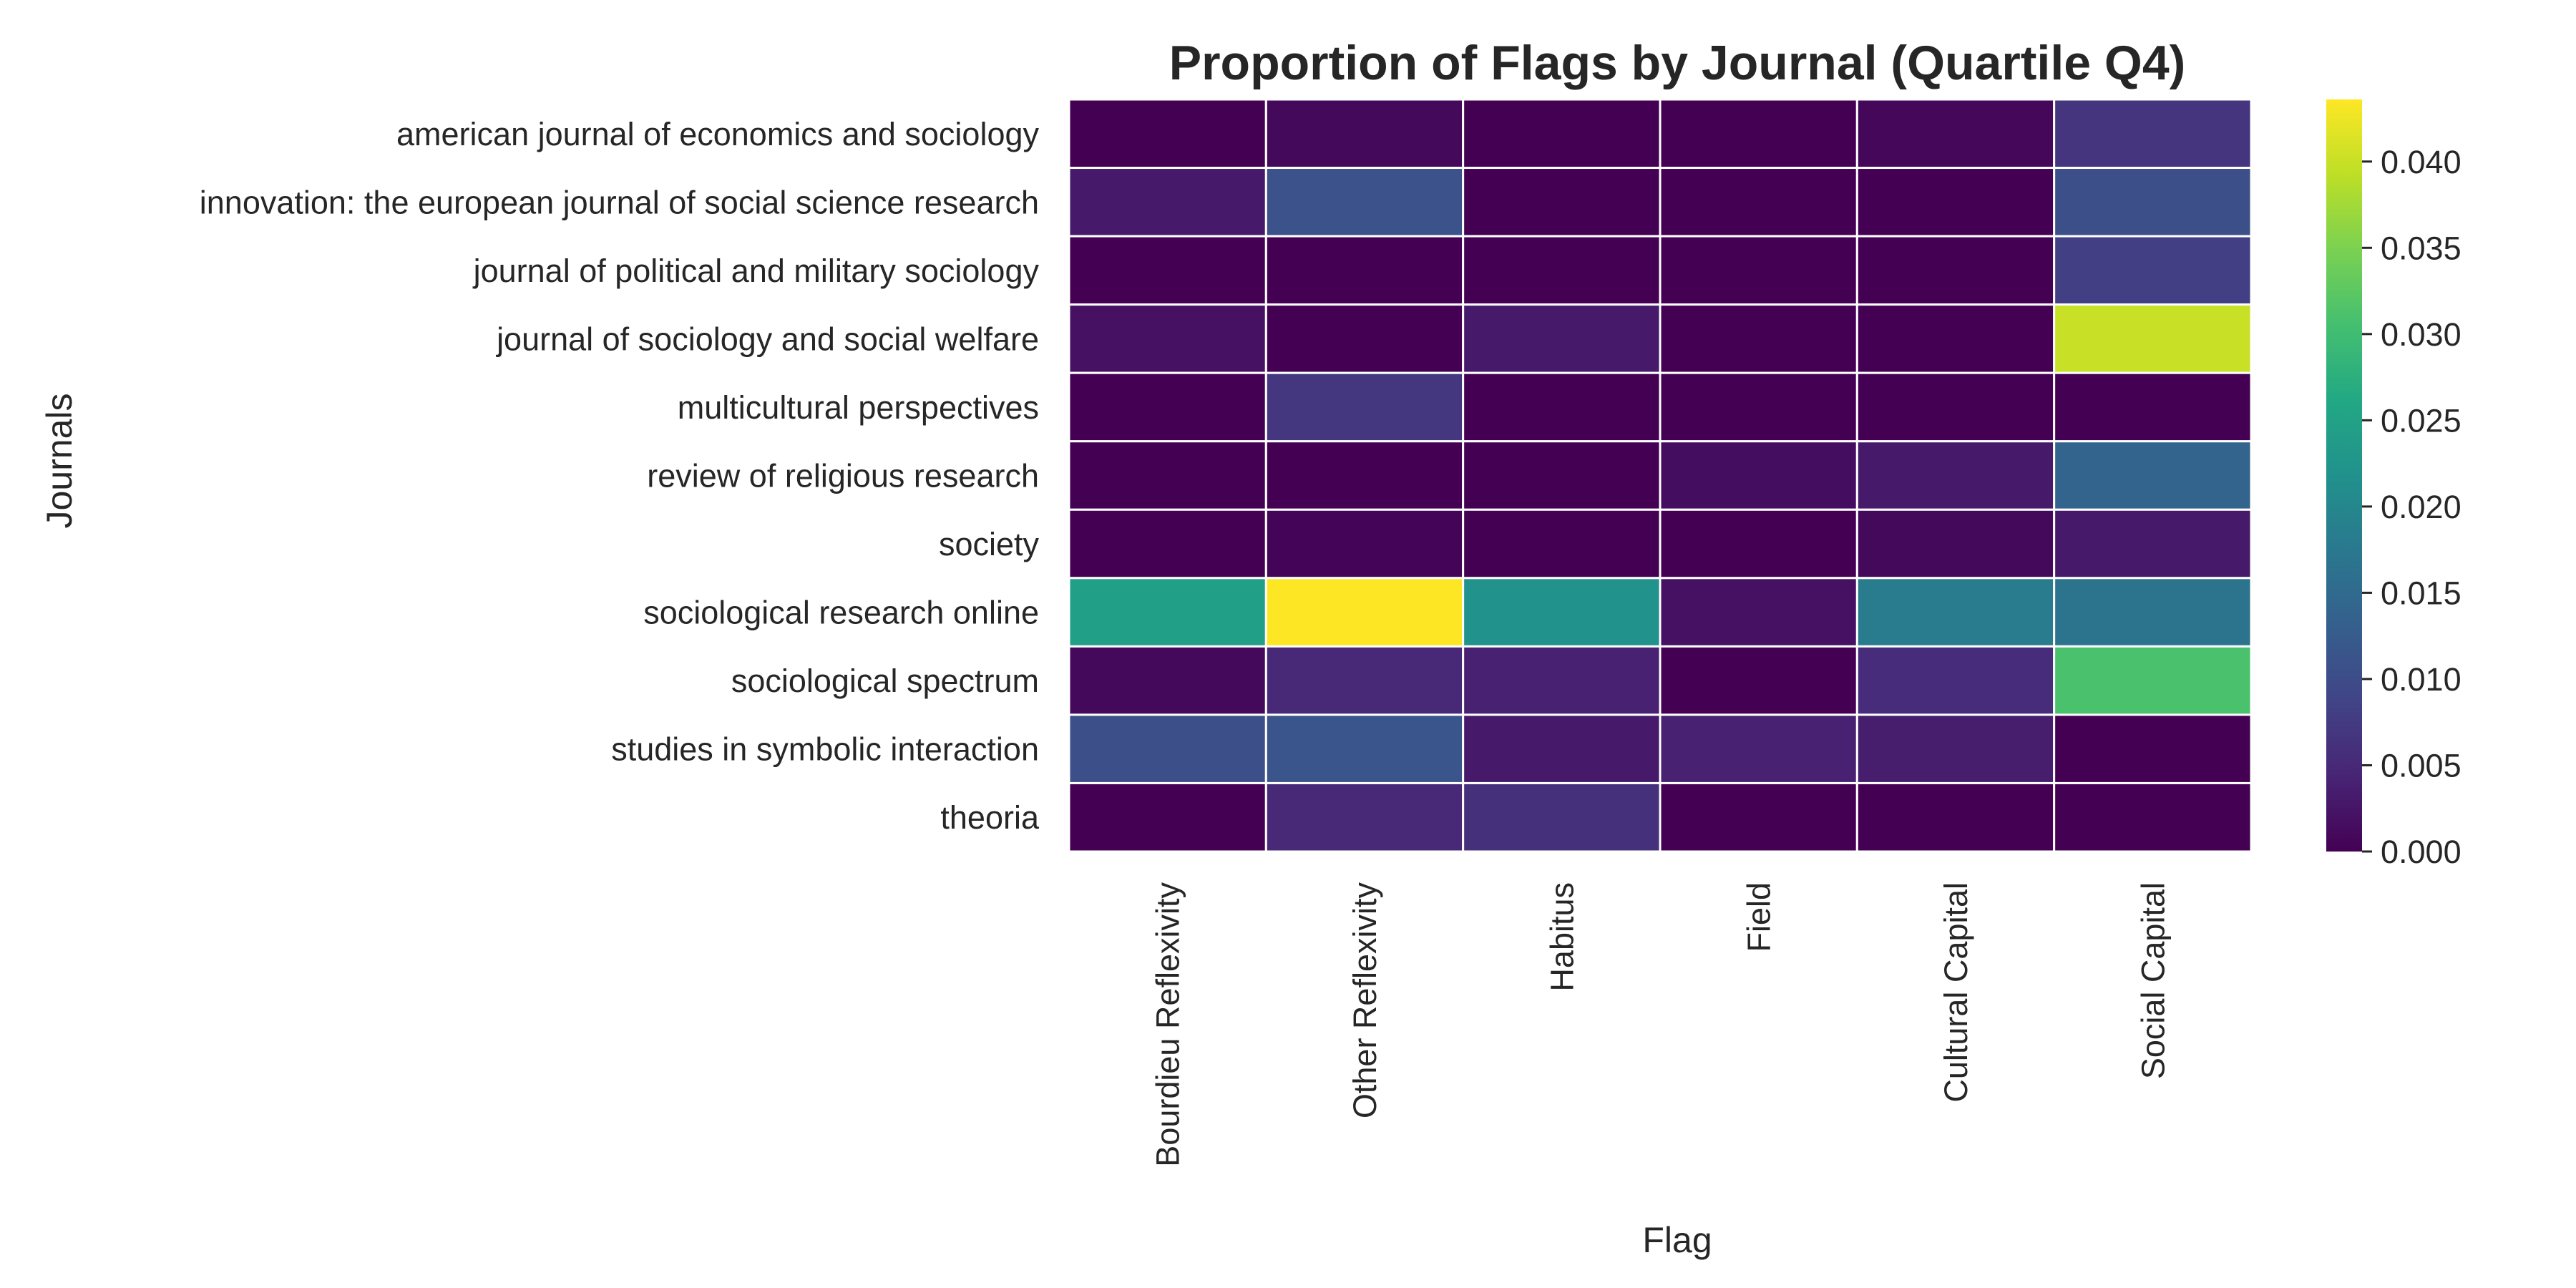 The image size is (2576, 1288). I want to click on colorbar-tick-label: 0.015, so click(2421, 593).